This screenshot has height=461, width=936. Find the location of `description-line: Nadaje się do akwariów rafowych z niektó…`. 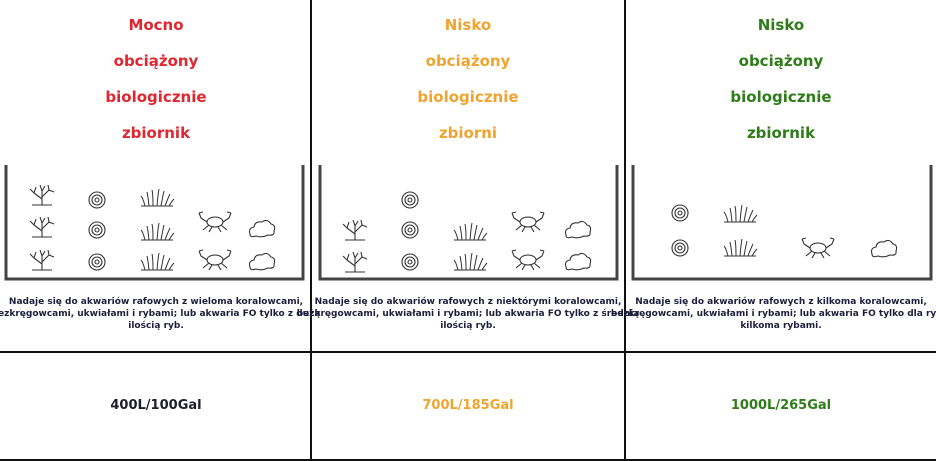

description-line: Nadaje się do akwariów rafowych z niektó… is located at coordinates (468, 302).